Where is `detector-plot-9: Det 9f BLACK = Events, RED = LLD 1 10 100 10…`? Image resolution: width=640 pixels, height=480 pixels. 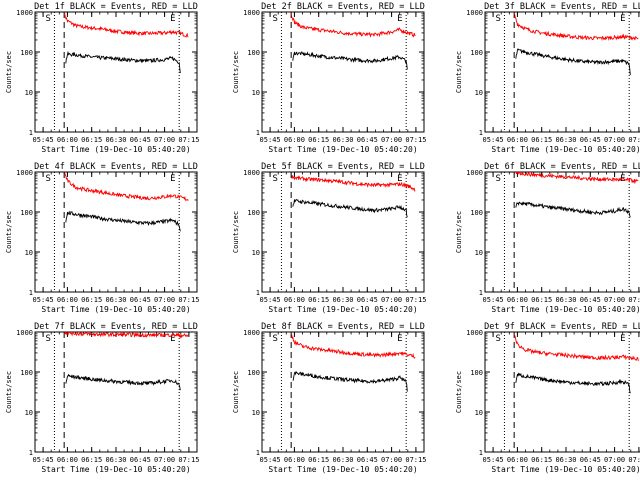 detector-plot-9: Det 9f BLACK = Events, RED = LLD 1 10 100 10… is located at coordinates (547, 398).